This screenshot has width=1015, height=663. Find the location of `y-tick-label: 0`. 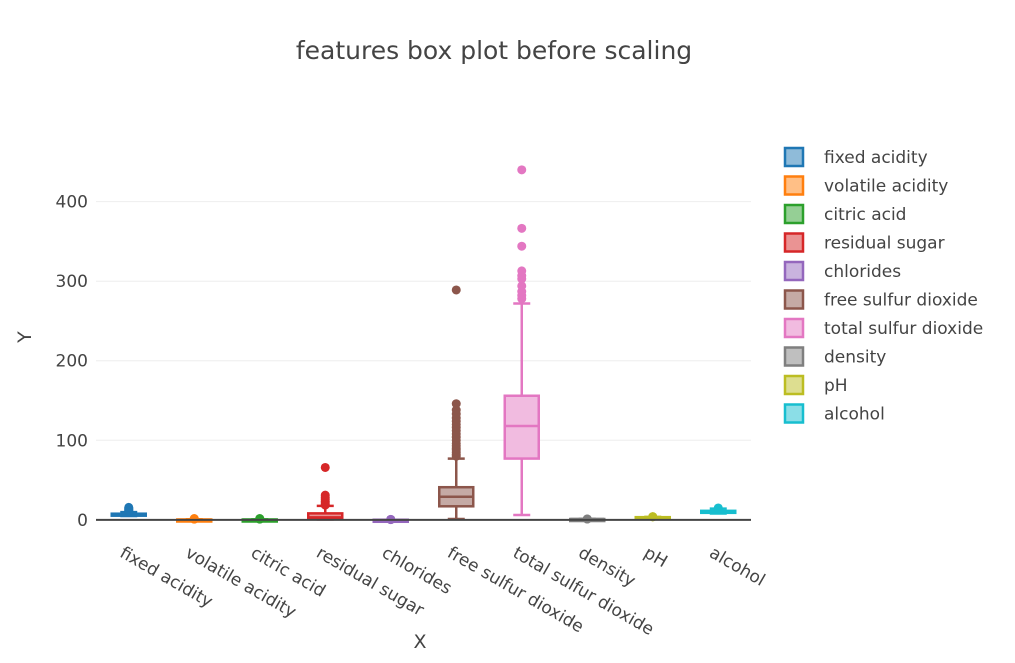

y-tick-label: 0 is located at coordinates (82, 521).